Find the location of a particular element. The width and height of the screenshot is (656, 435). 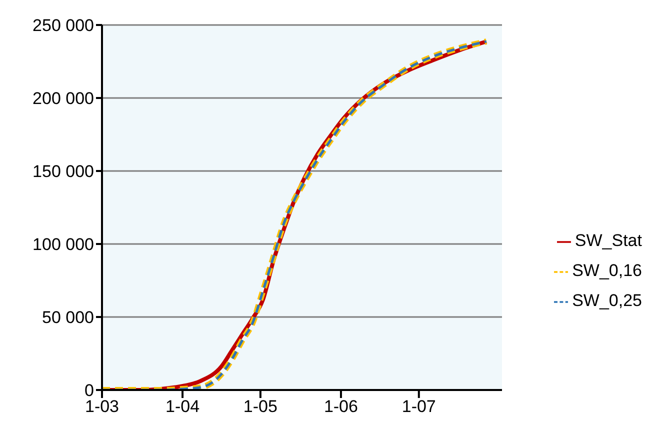

y-tick-label: 150 000 is located at coordinates (63, 172).